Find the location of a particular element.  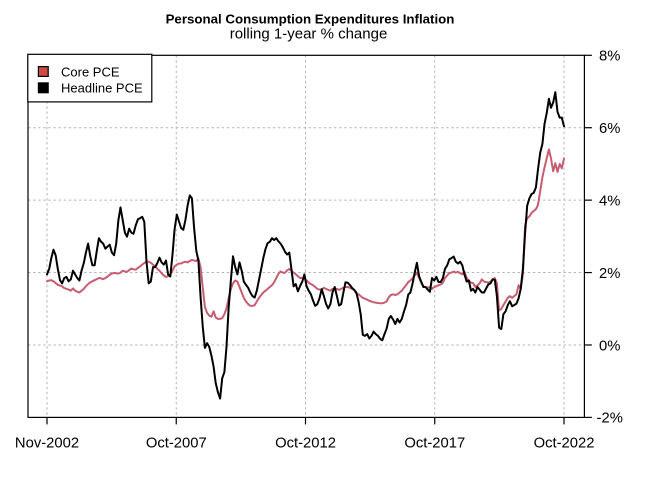

svg-text: 6% is located at coordinates (609, 129).